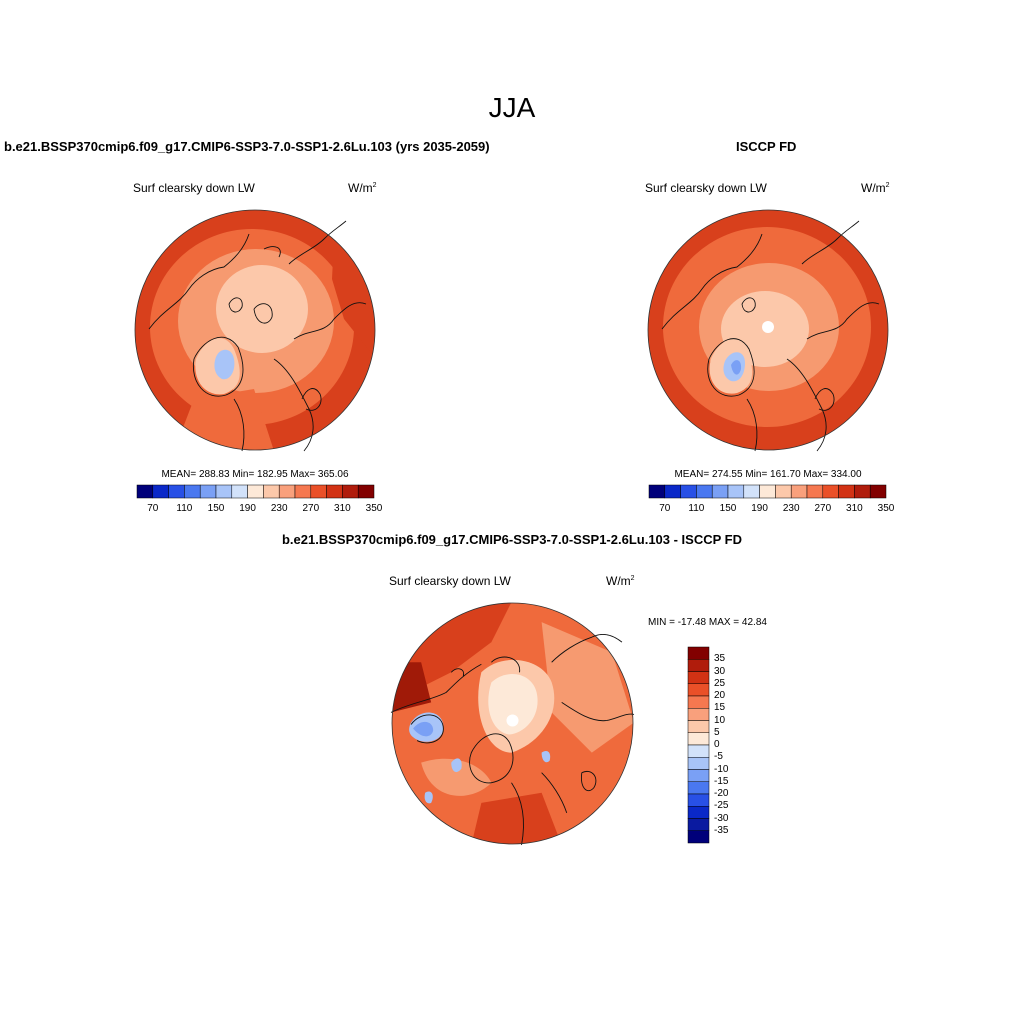 This screenshot has height=1024, width=1024. What do you see at coordinates (665, 508) in the screenshot?
I see `panel-2-colorbar-tick-label: 70` at bounding box center [665, 508].